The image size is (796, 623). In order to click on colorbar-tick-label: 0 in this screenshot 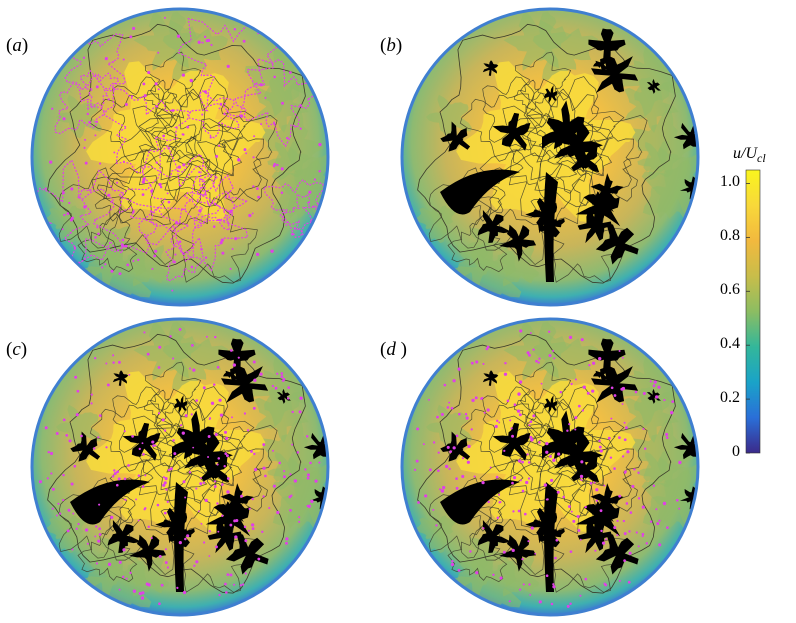, I will do `click(736, 451)`.